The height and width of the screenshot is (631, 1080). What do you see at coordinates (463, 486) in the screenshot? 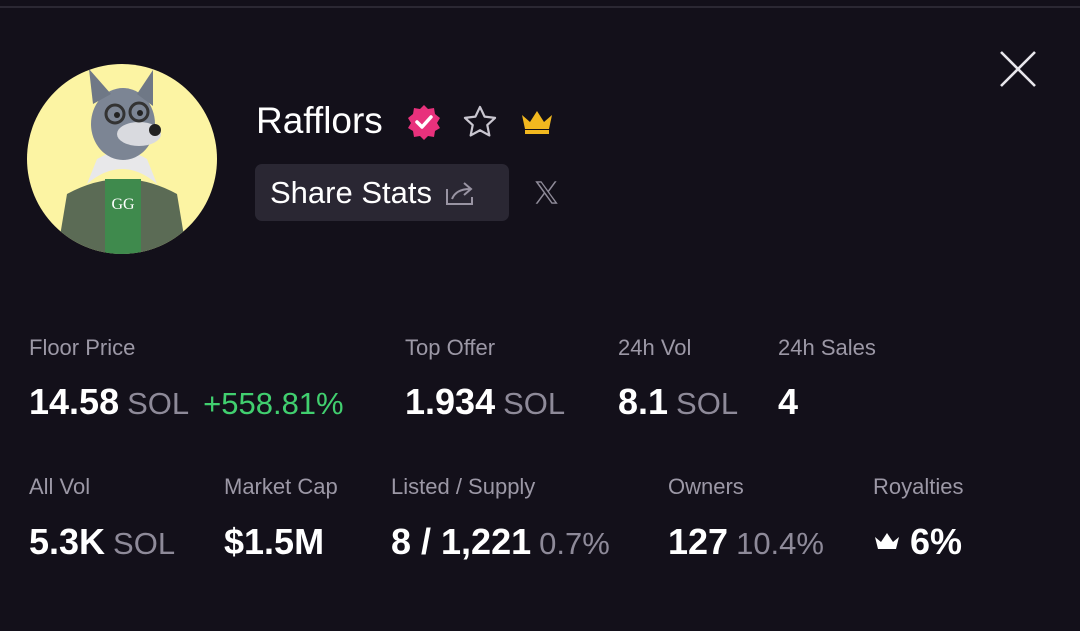
I see `stat-label: Listed / Supply` at bounding box center [463, 486].